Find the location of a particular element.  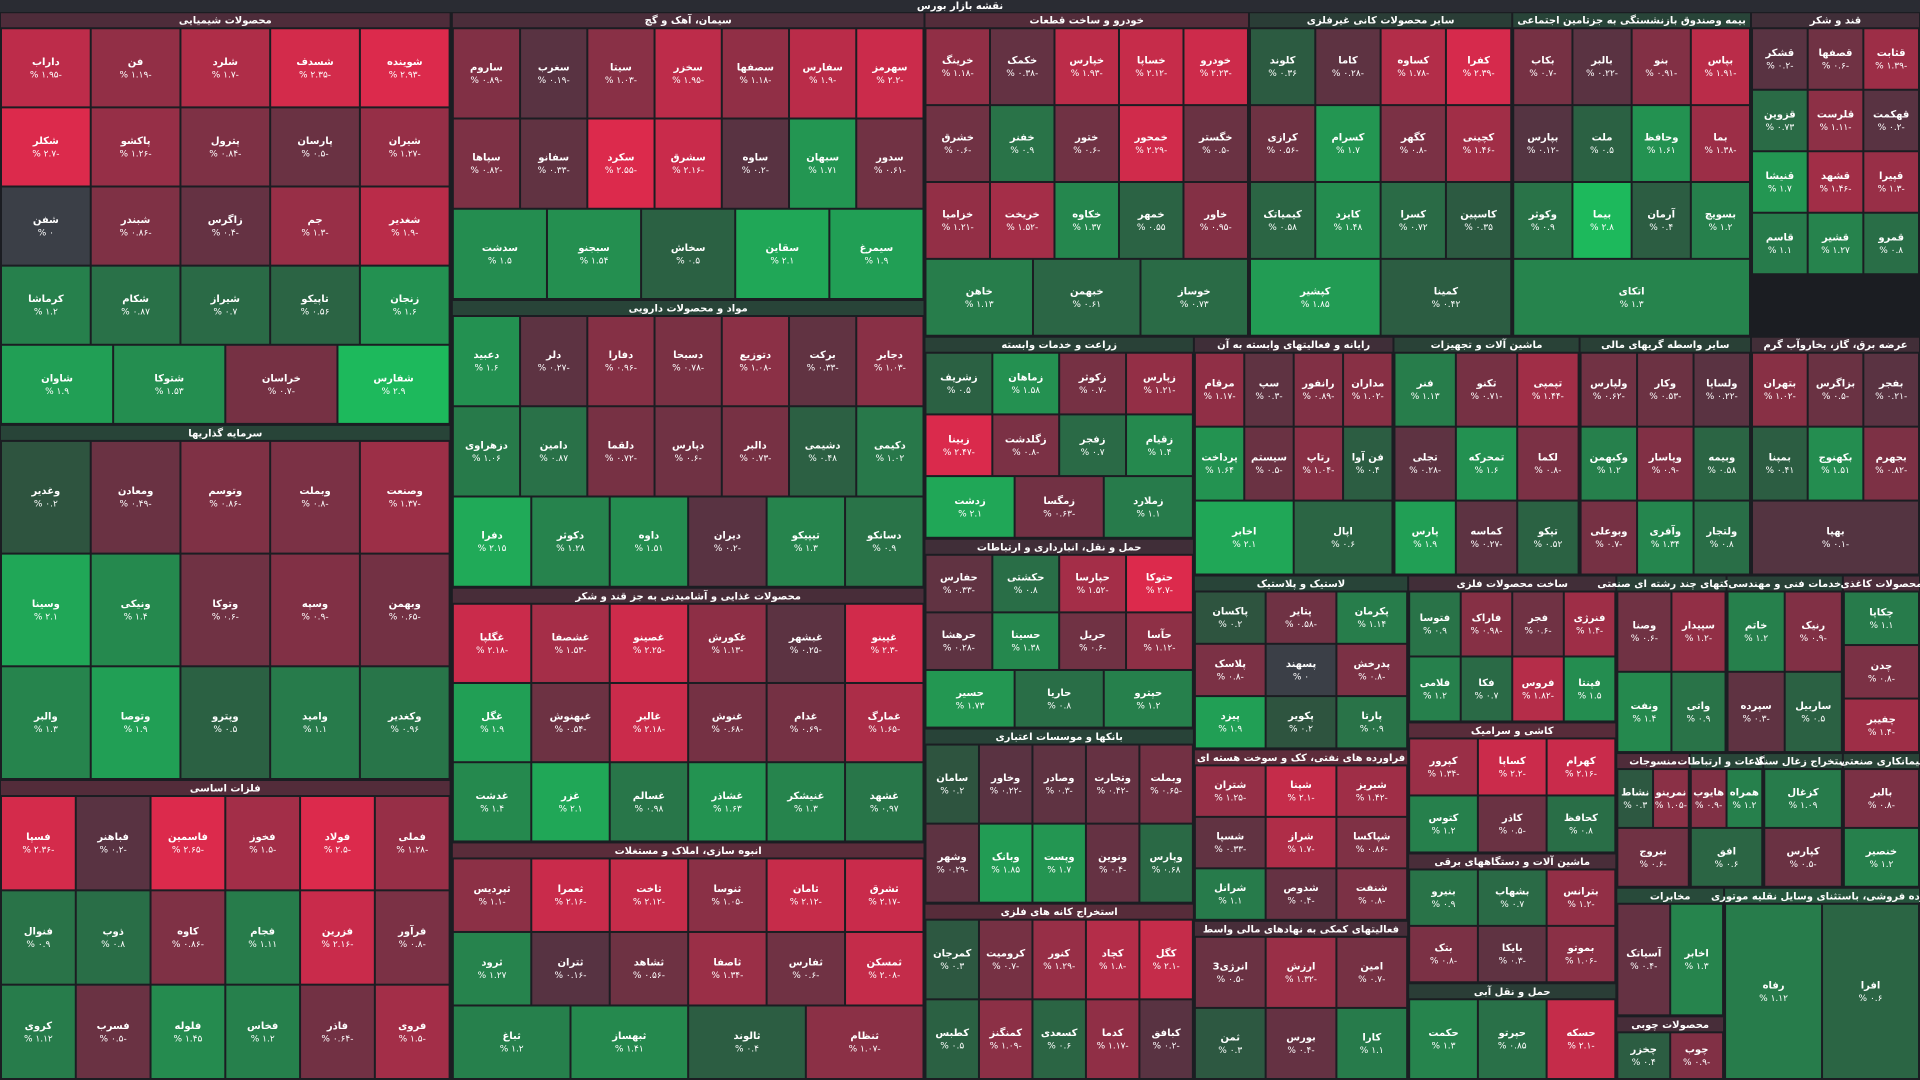

stock-name: دپارس is located at coordinates (688, 445).